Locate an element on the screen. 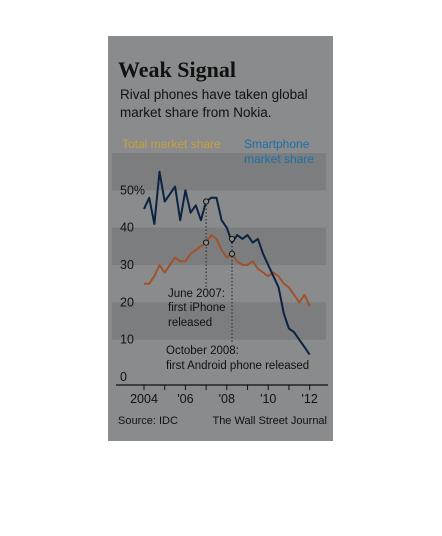  y-tick-label: 10 is located at coordinates (127, 340).